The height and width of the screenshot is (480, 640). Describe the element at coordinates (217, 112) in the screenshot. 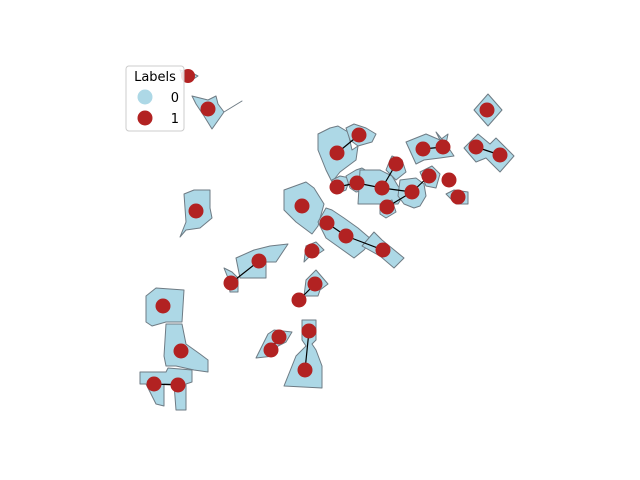

I see `region` at that location.